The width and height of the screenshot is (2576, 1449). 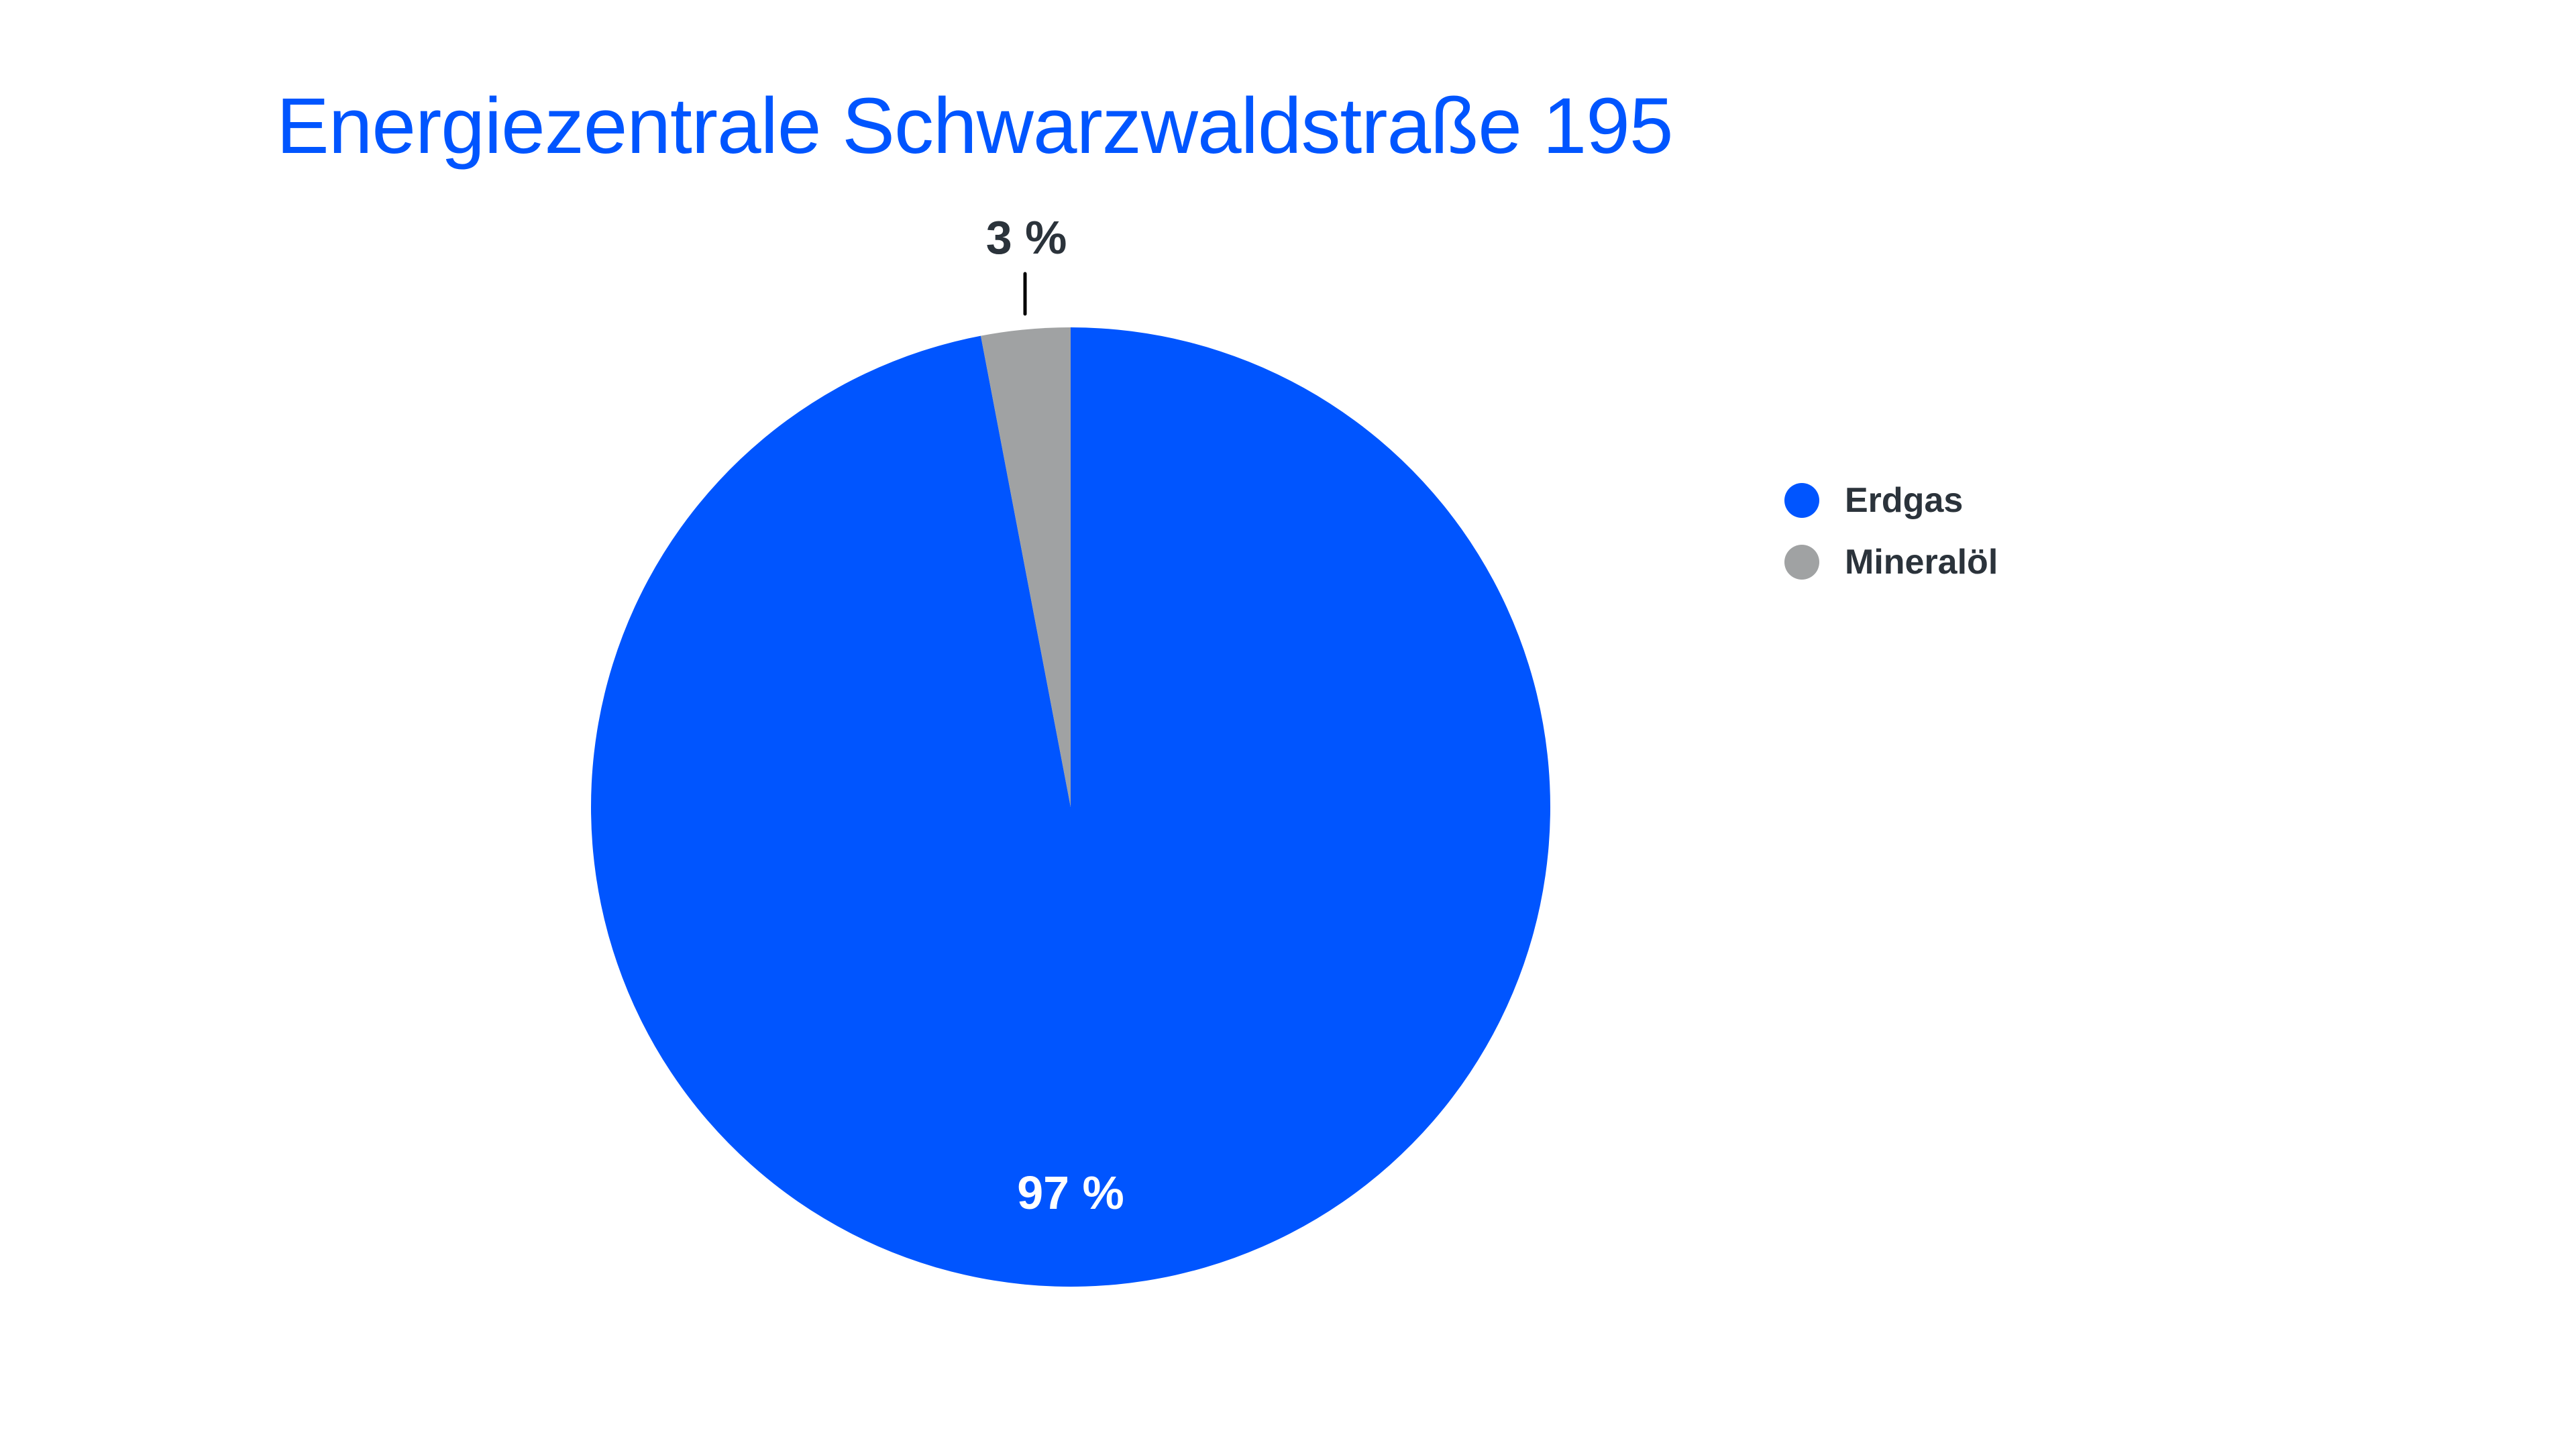 What do you see at coordinates (1921, 562) in the screenshot?
I see `legend-label: Mineralöl` at bounding box center [1921, 562].